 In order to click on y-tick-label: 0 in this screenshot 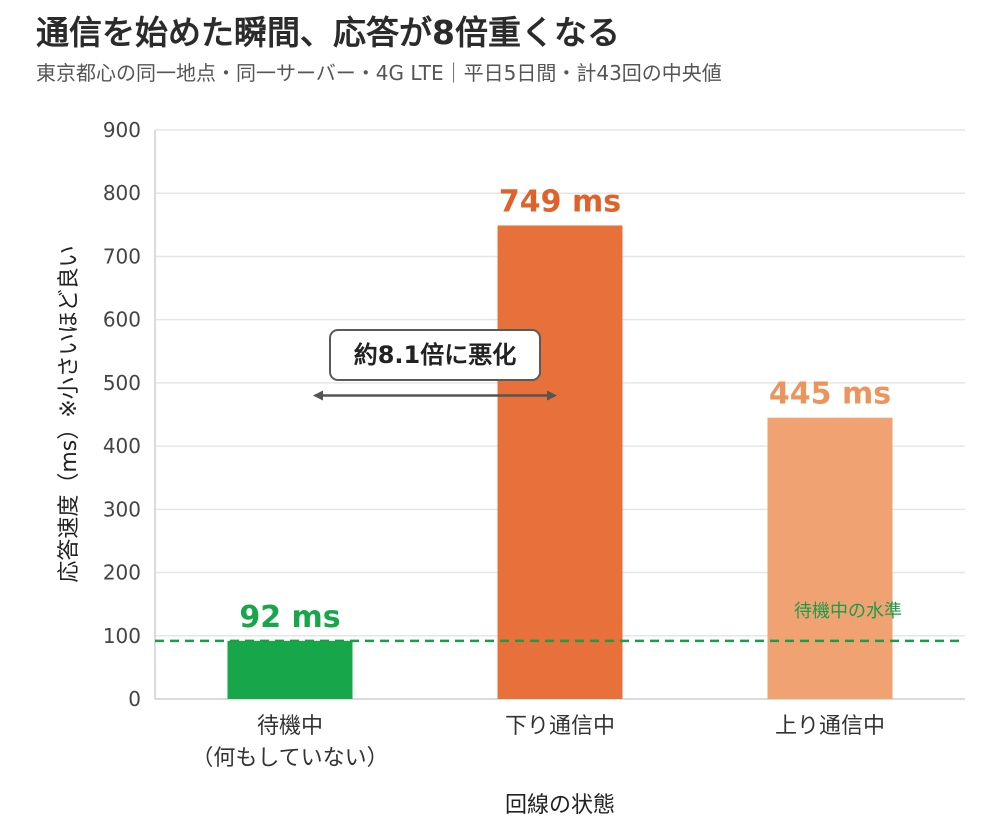, I will do `click(134, 699)`.